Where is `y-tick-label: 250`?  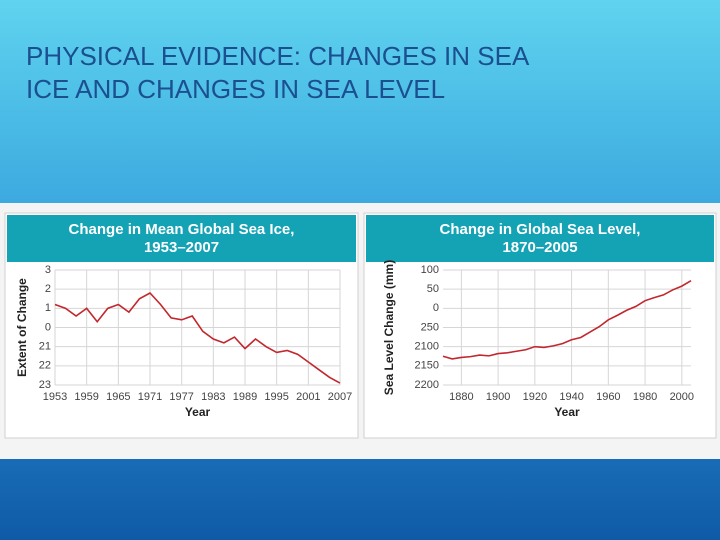 y-tick-label: 250 is located at coordinates (430, 327).